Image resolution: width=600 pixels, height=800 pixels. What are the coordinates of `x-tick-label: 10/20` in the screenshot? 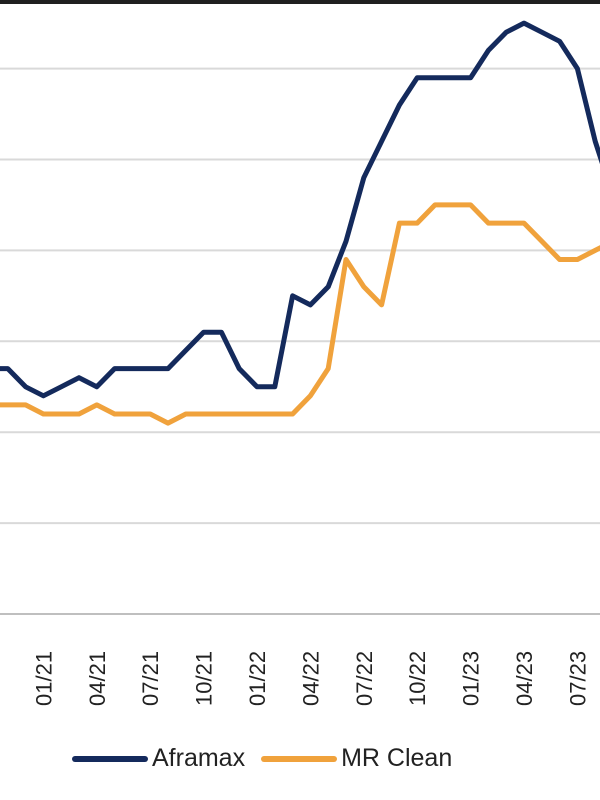 It's located at (1, 678).